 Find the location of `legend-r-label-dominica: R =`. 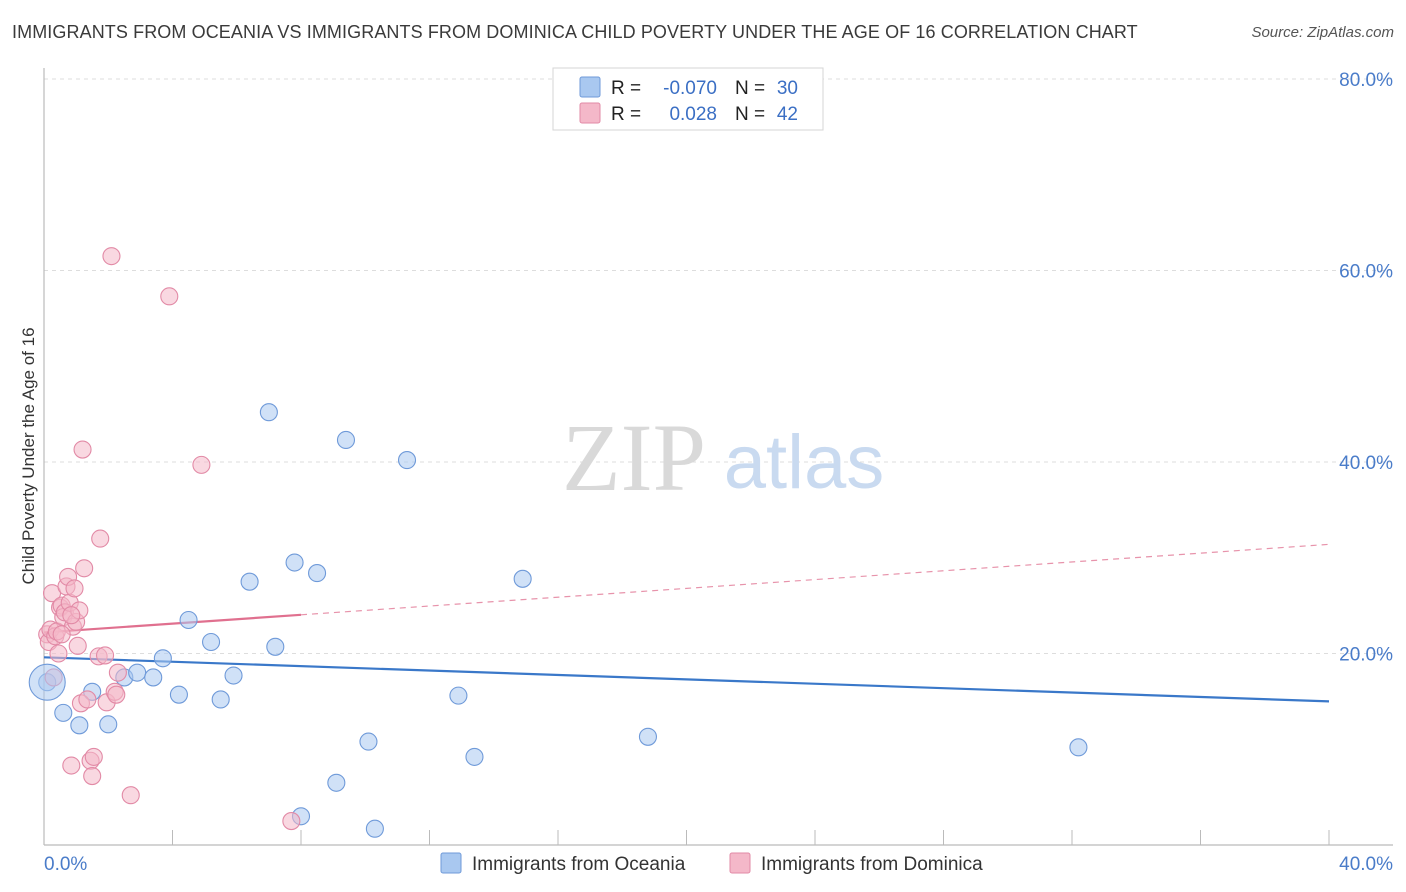

legend-r-label-dominica: R = is located at coordinates (626, 114).